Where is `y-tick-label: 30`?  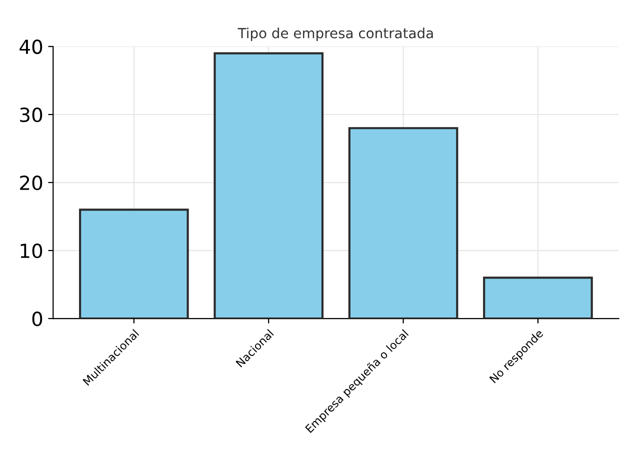
y-tick-label: 30 is located at coordinates (31, 114).